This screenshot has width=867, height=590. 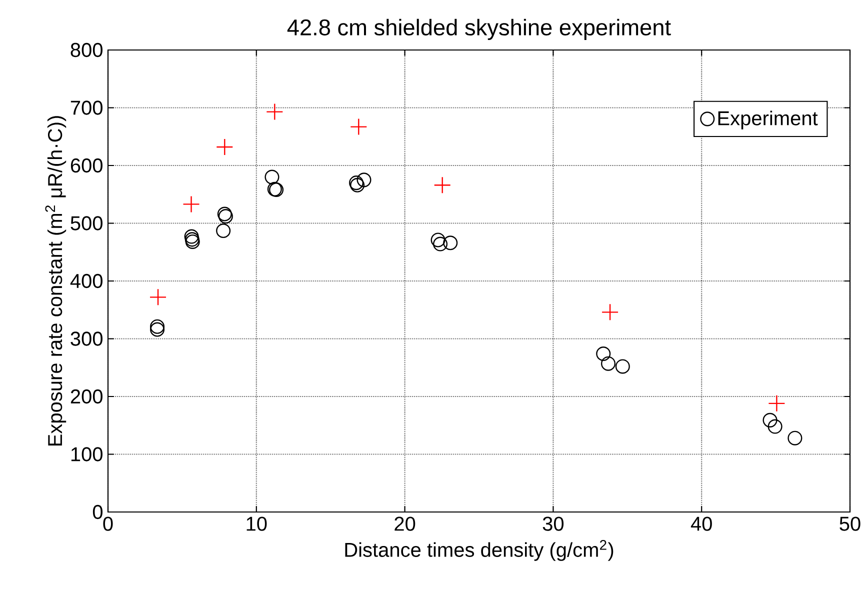 I want to click on y-tick-label: 600, so click(x=86, y=165).